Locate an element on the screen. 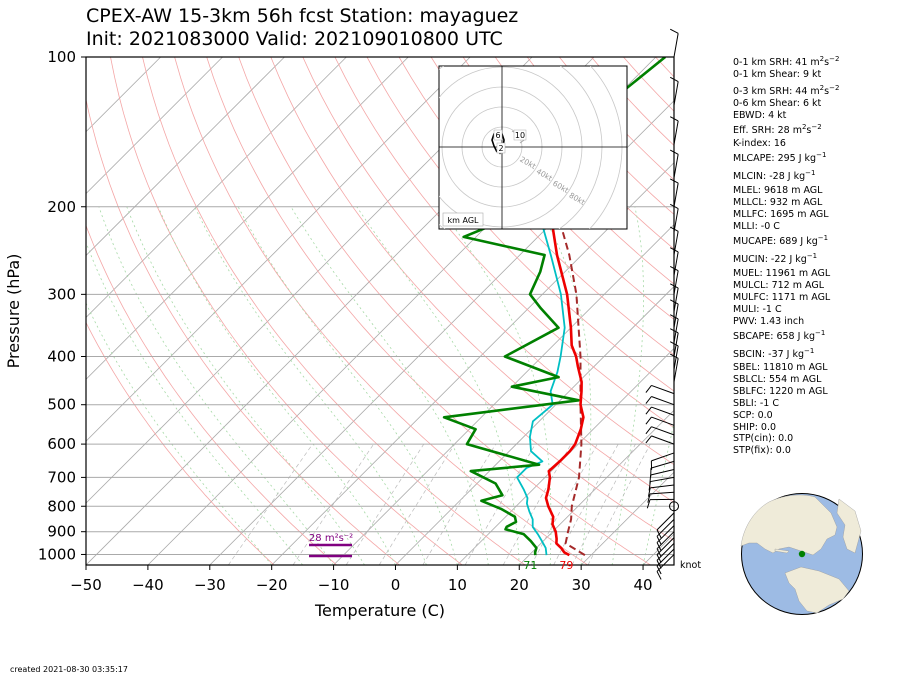 This screenshot has width=906, height=675. index-row: MUEL: 11961 m AGL is located at coordinates (782, 273).